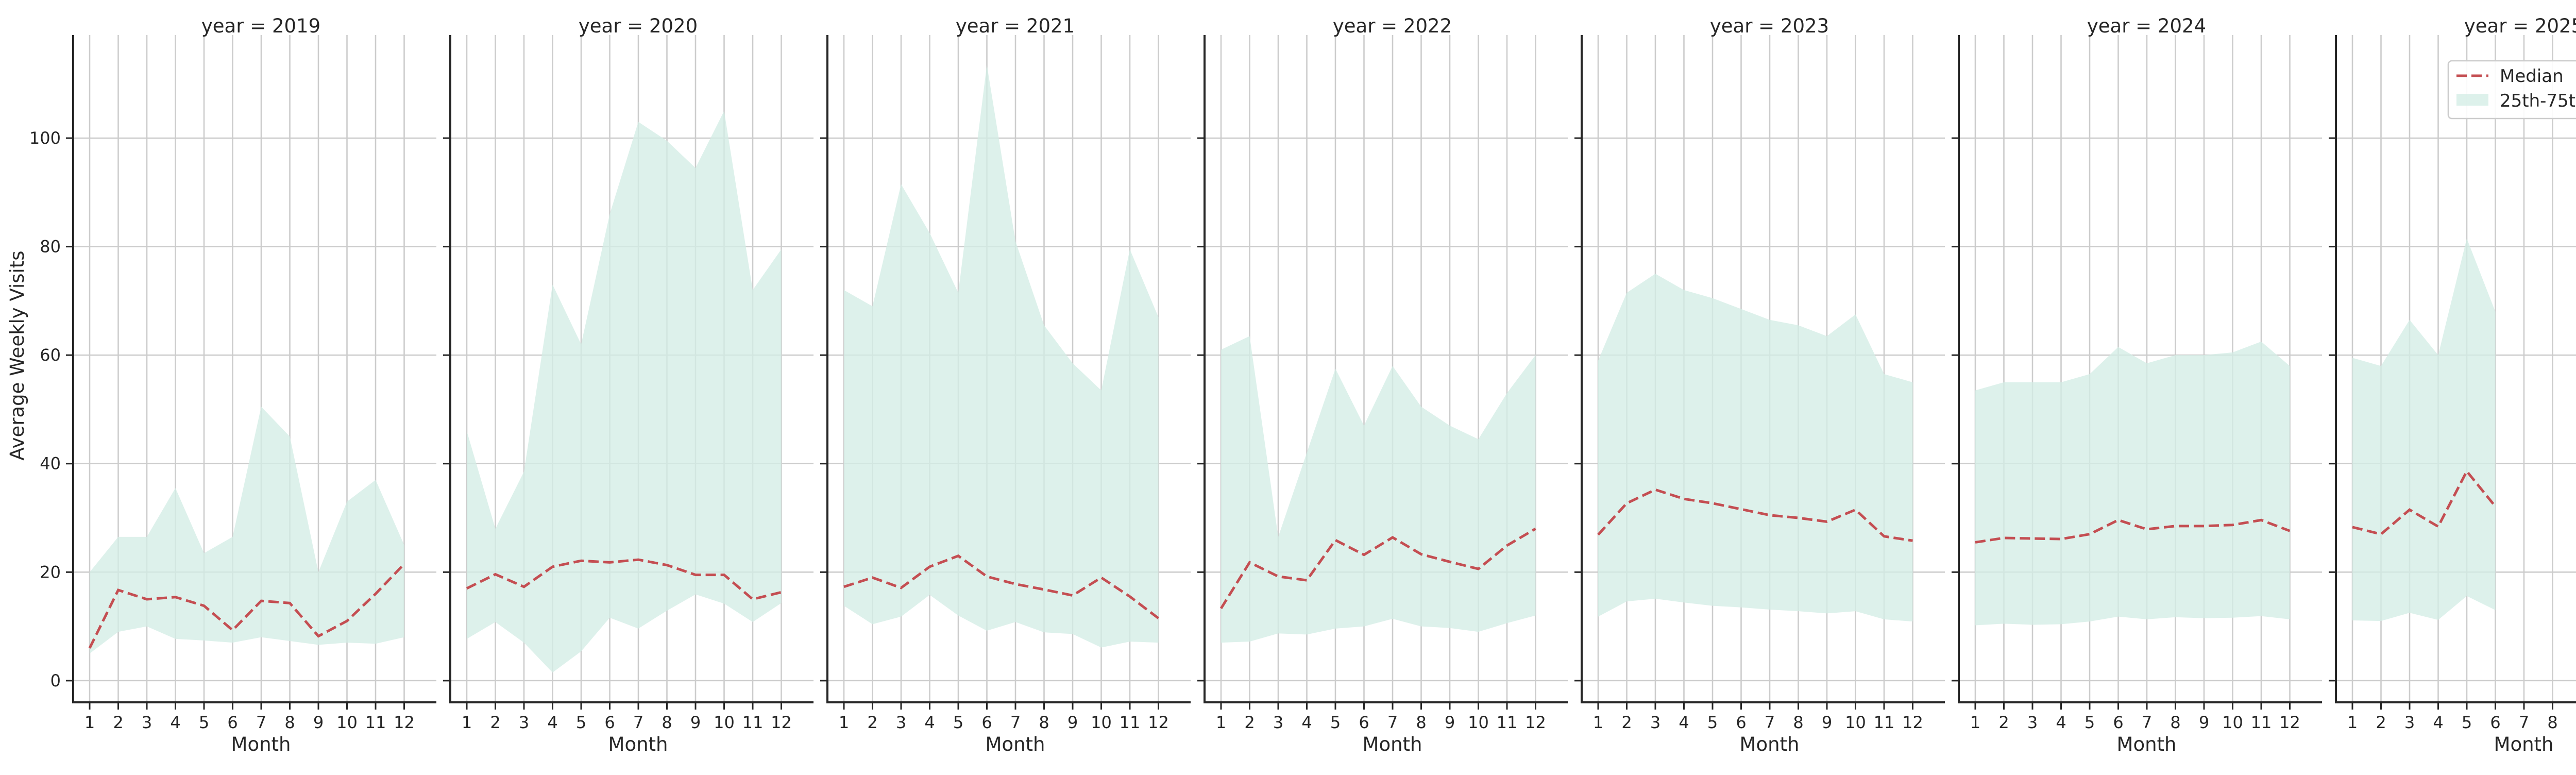 This screenshot has height=775, width=2576. I want to click on legend-band-swatch, so click(2472, 100).